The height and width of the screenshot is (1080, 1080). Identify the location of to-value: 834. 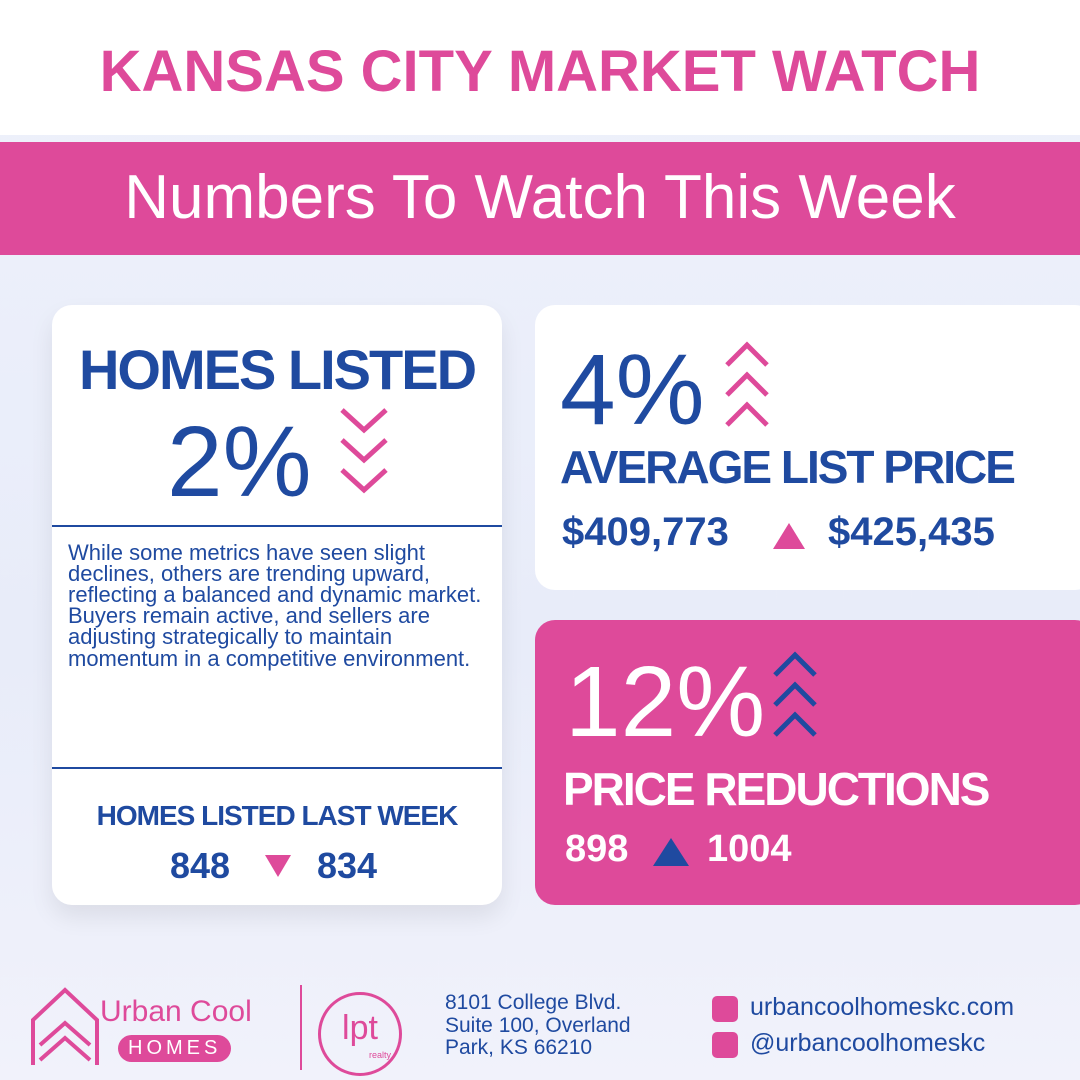
(347, 865).